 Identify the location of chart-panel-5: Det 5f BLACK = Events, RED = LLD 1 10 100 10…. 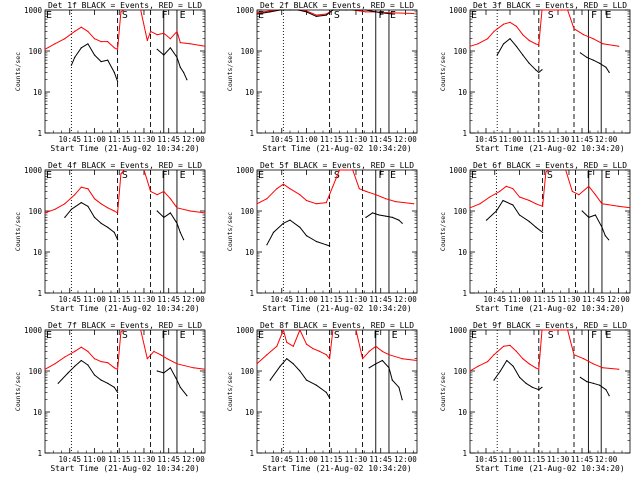
(322, 237).